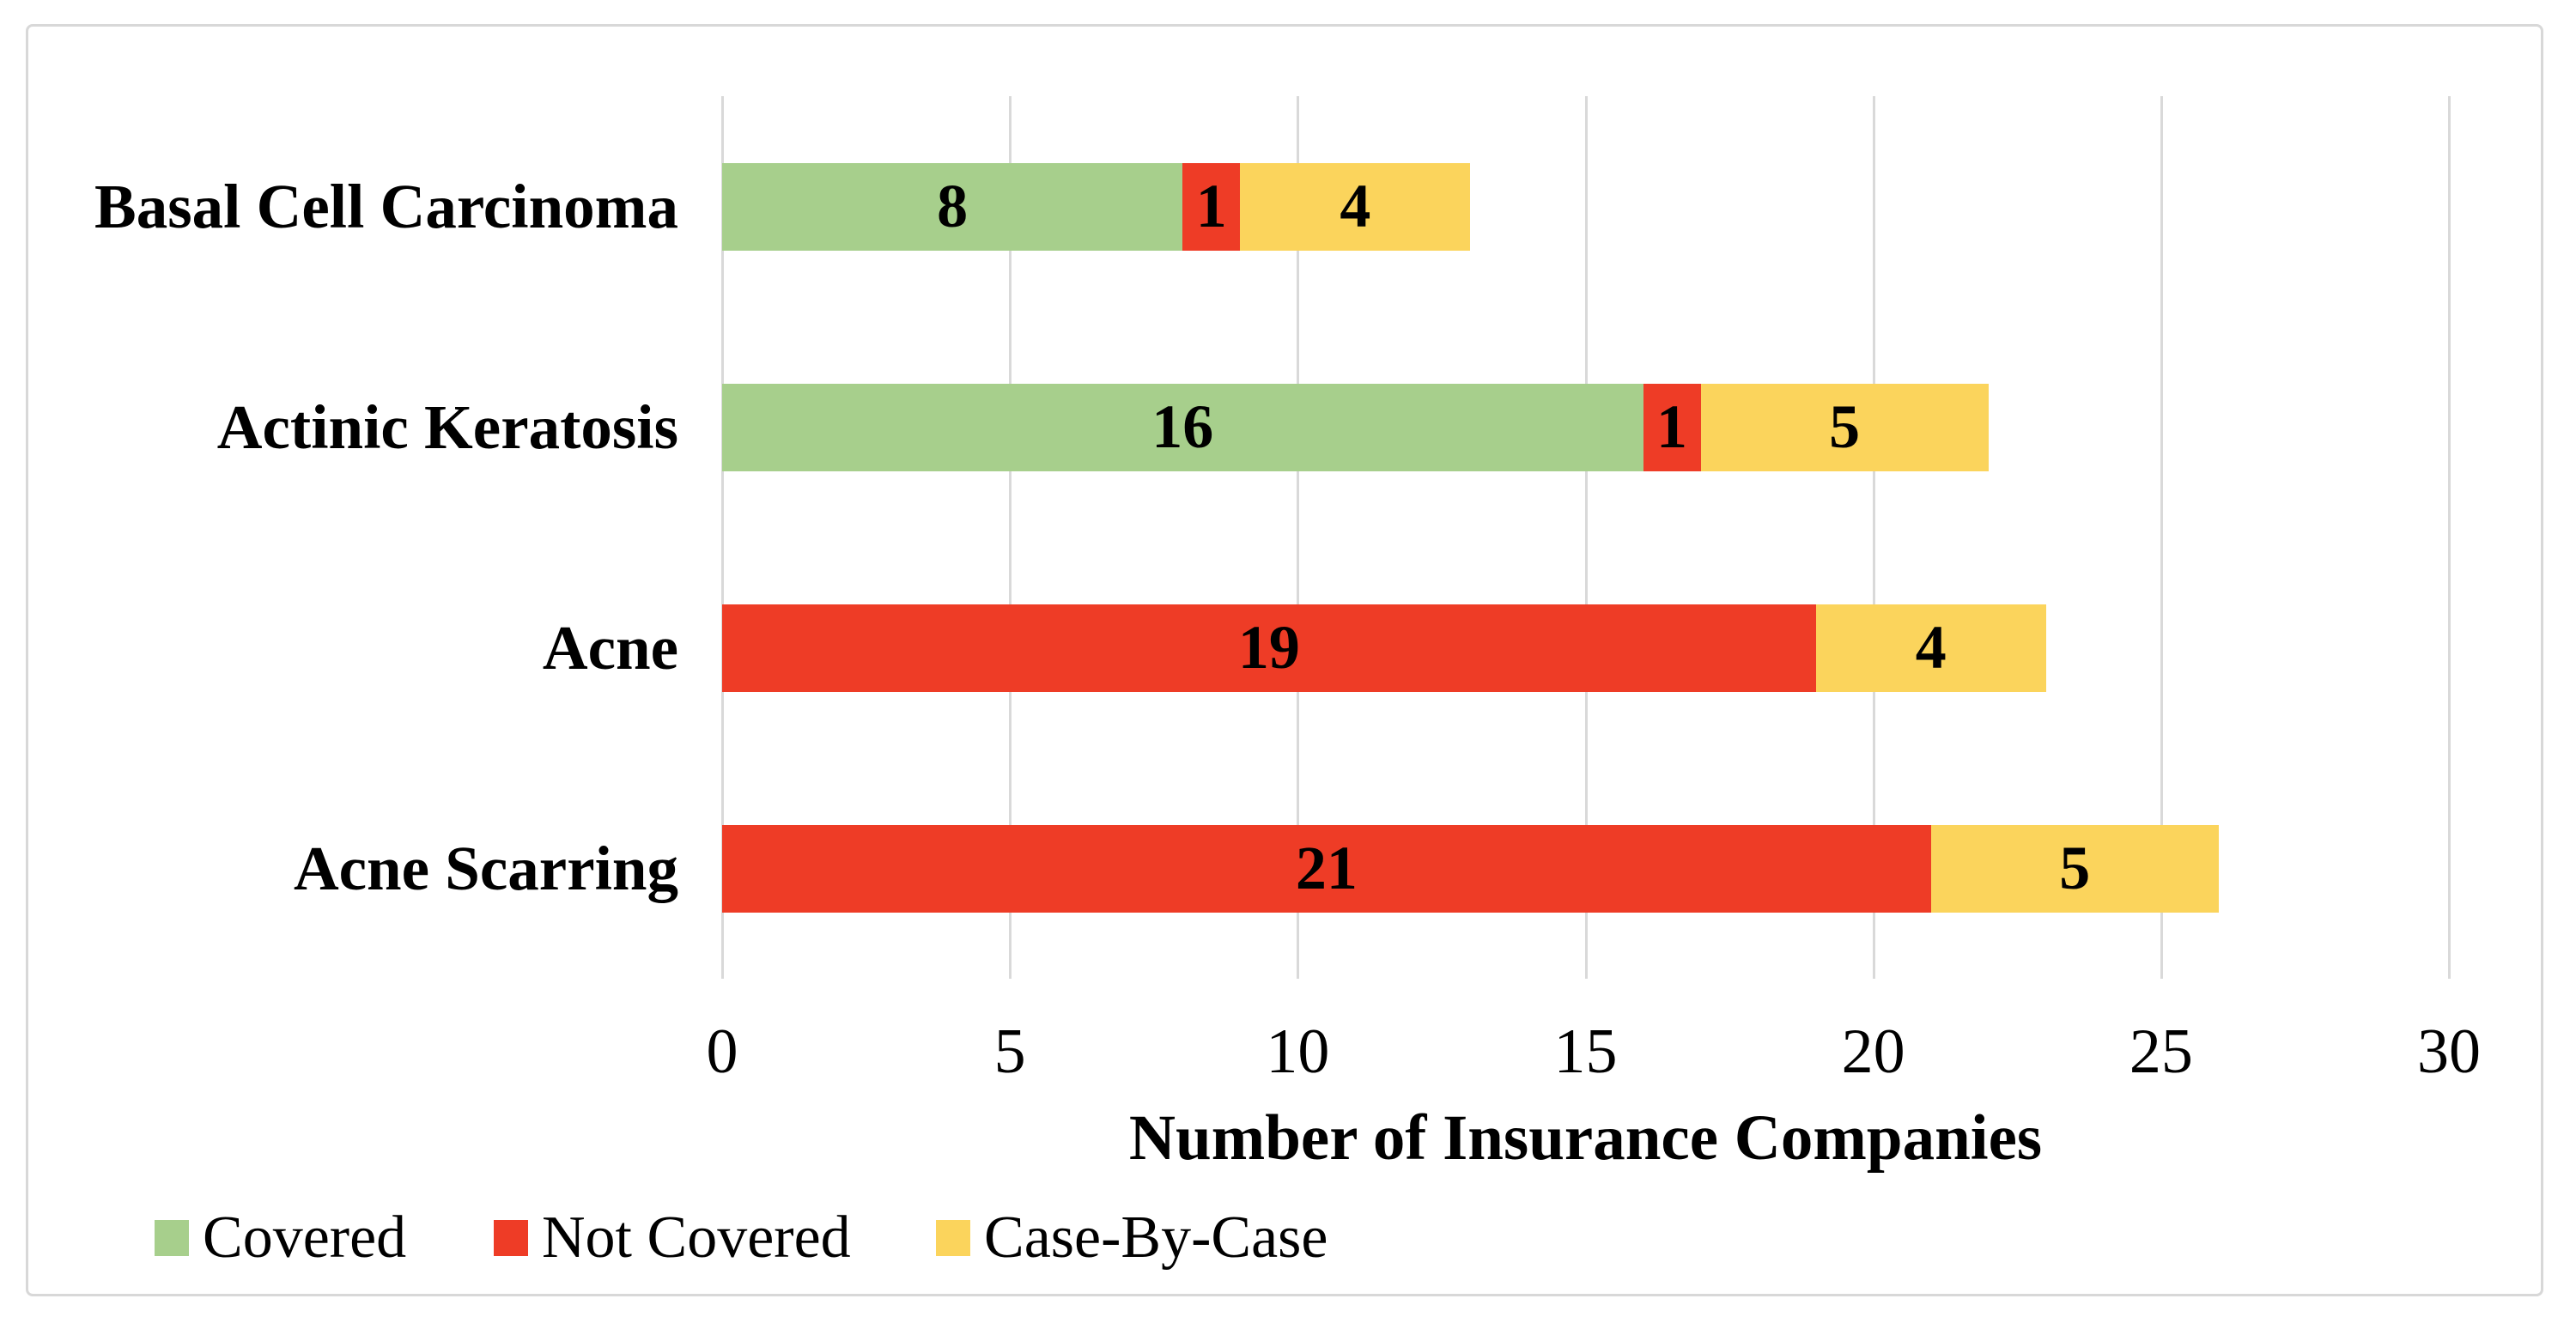 The width and height of the screenshot is (2576, 1323). I want to click on bar-segment-case-by-case-acne-scarring: 5, so click(2075, 868).